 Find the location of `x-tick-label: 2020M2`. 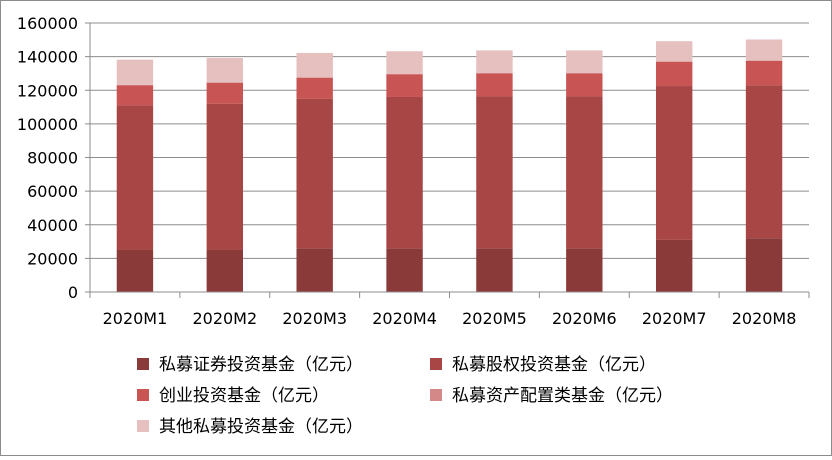

x-tick-label: 2020M2 is located at coordinates (224, 318).